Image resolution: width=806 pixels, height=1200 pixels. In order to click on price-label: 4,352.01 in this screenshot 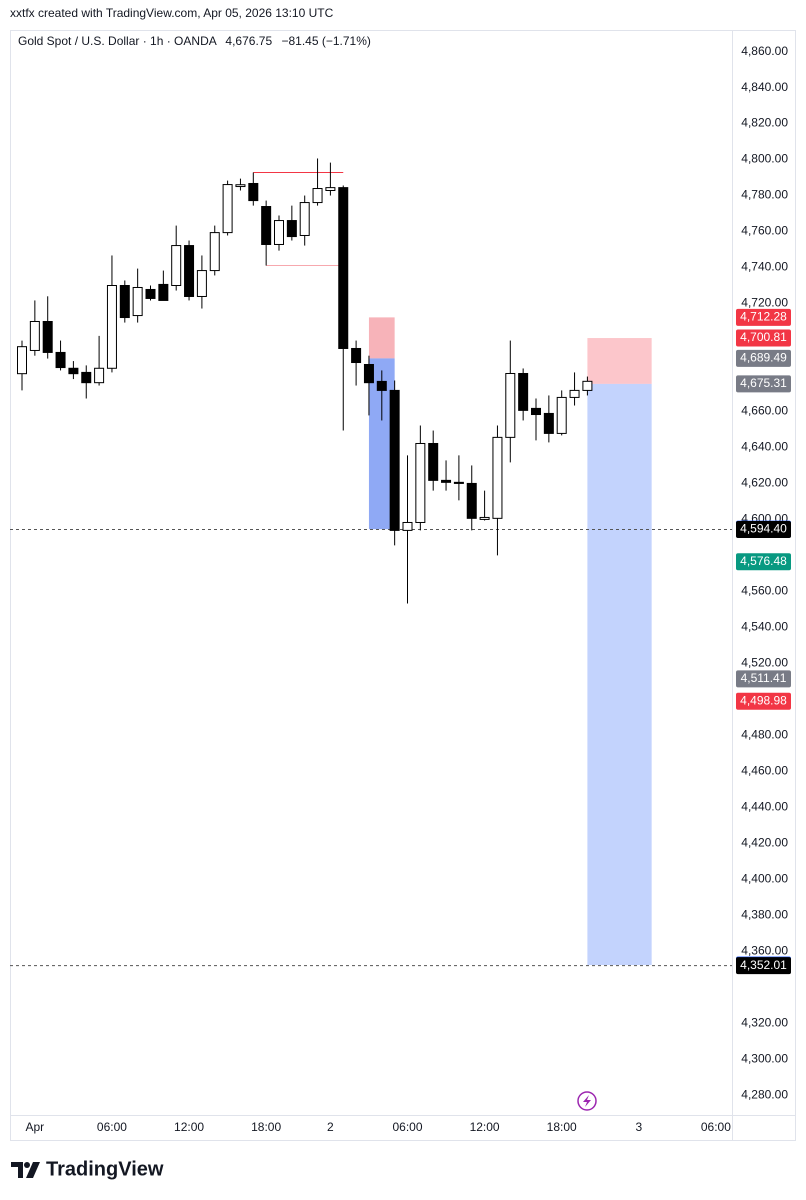, I will do `click(763, 965)`.